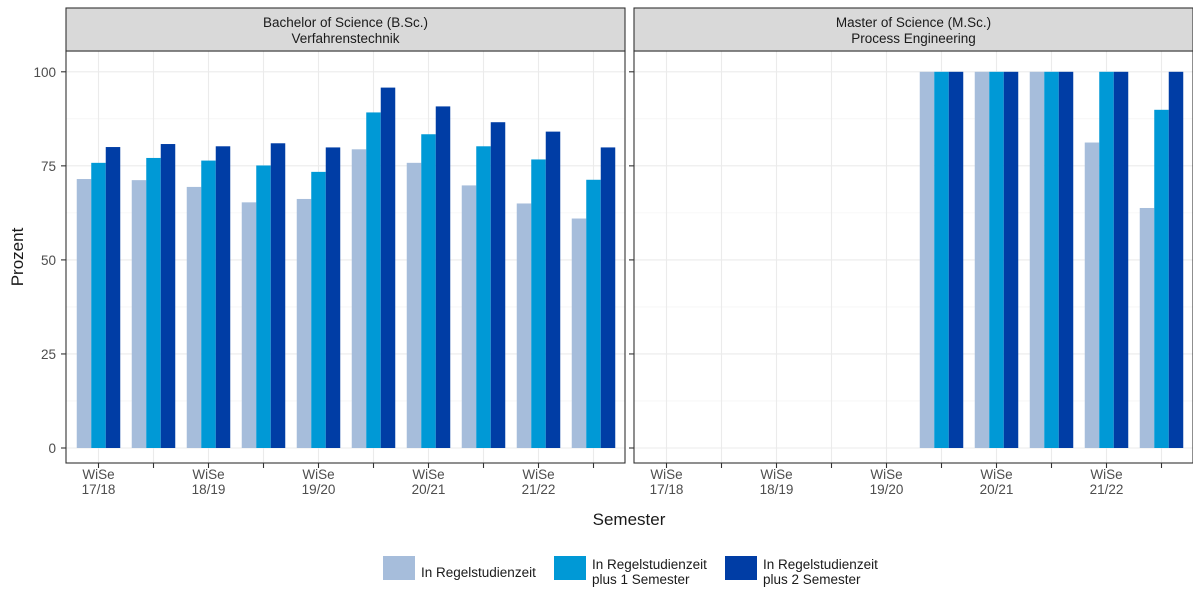 The height and width of the screenshot is (592, 1193). Describe the element at coordinates (498, 285) in the screenshot. I see `bar-panel1-group8-series3` at that location.